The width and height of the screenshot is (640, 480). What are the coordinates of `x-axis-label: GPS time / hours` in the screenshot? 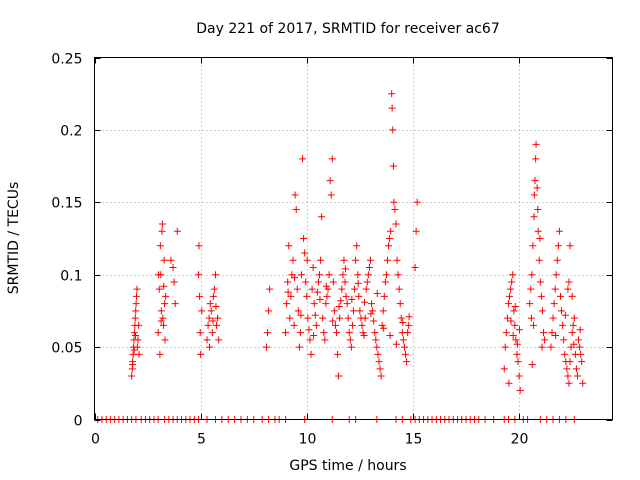 It's located at (347, 466).